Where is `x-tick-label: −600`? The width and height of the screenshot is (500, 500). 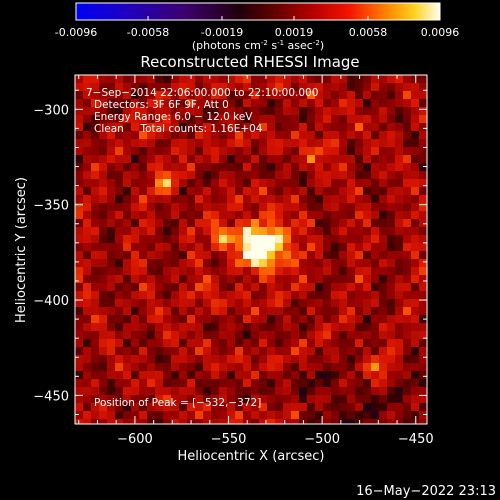 x-tick-label: −600 is located at coordinates (135, 439).